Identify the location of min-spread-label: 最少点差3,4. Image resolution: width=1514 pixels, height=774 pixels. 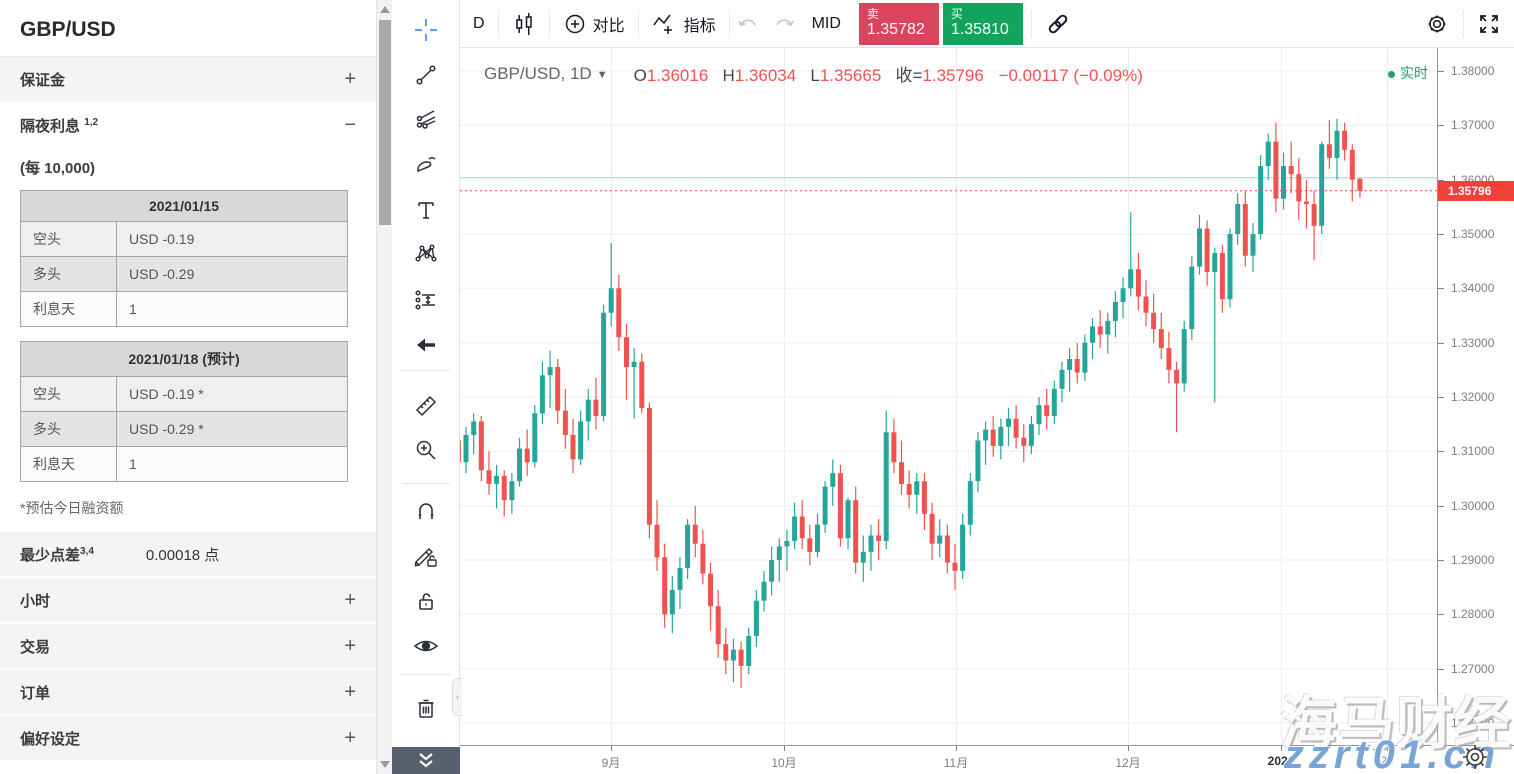
(57, 554).